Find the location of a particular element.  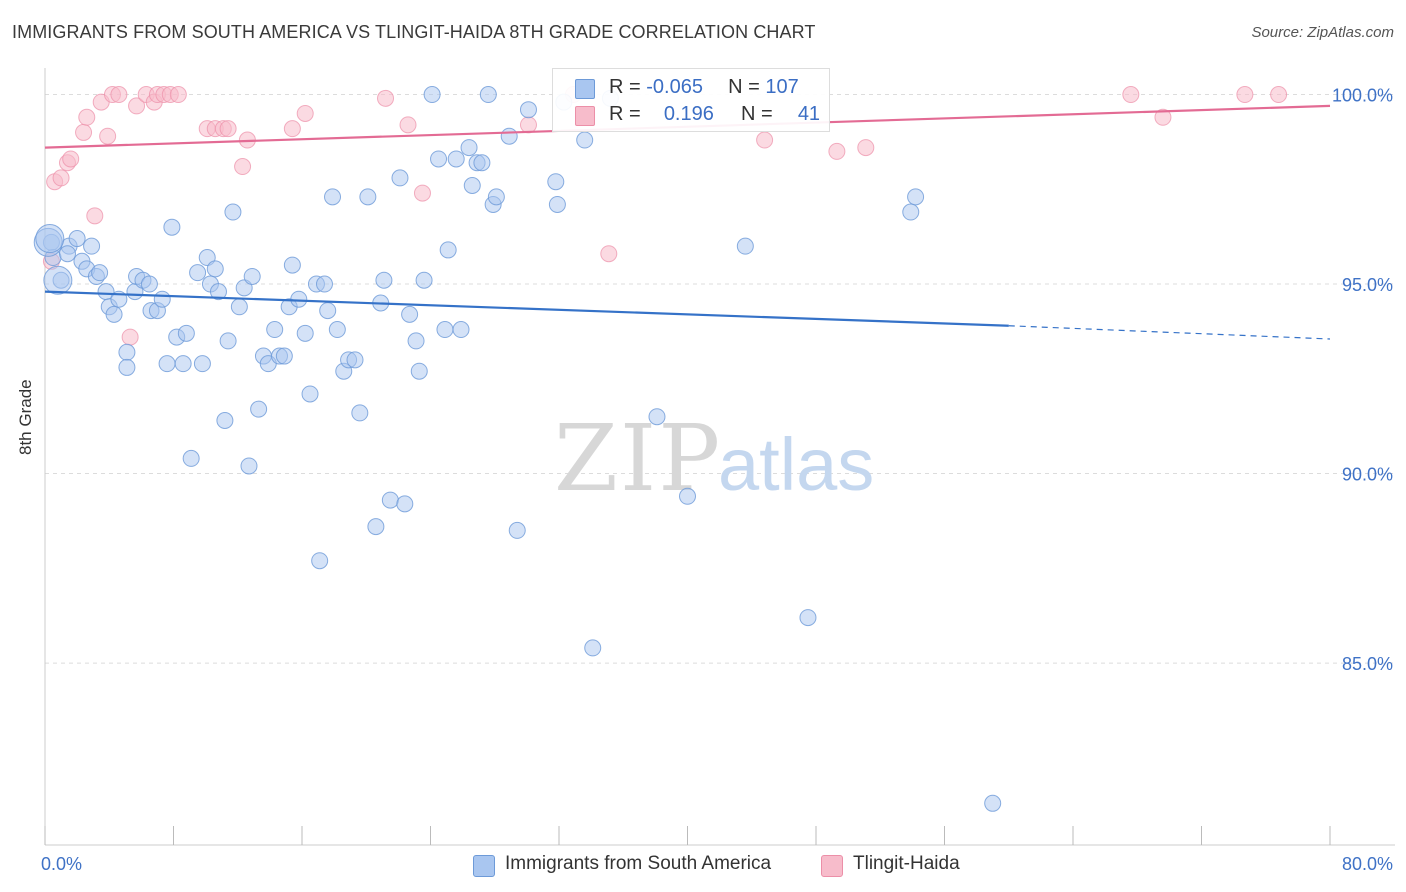

y-tick-label: 90.0% is located at coordinates (1367, 475).